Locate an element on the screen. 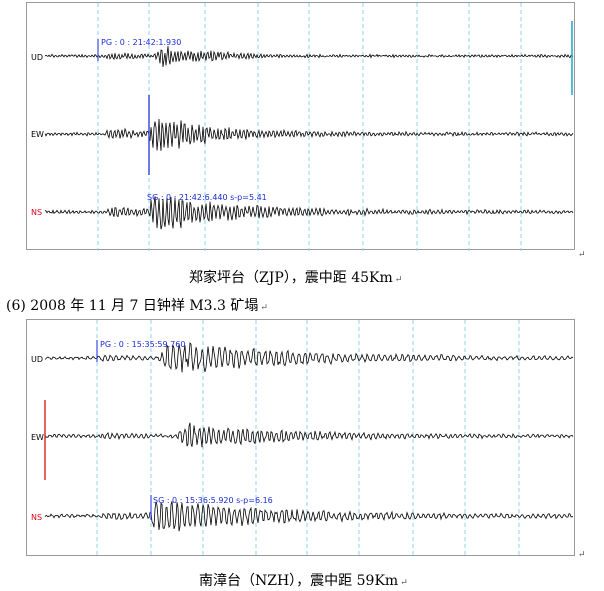 This screenshot has width=604, height=591. event-heading-text: (6) 2008 年 11 月 7 日钟祥 M3.3 矿塌 is located at coordinates (132, 306).